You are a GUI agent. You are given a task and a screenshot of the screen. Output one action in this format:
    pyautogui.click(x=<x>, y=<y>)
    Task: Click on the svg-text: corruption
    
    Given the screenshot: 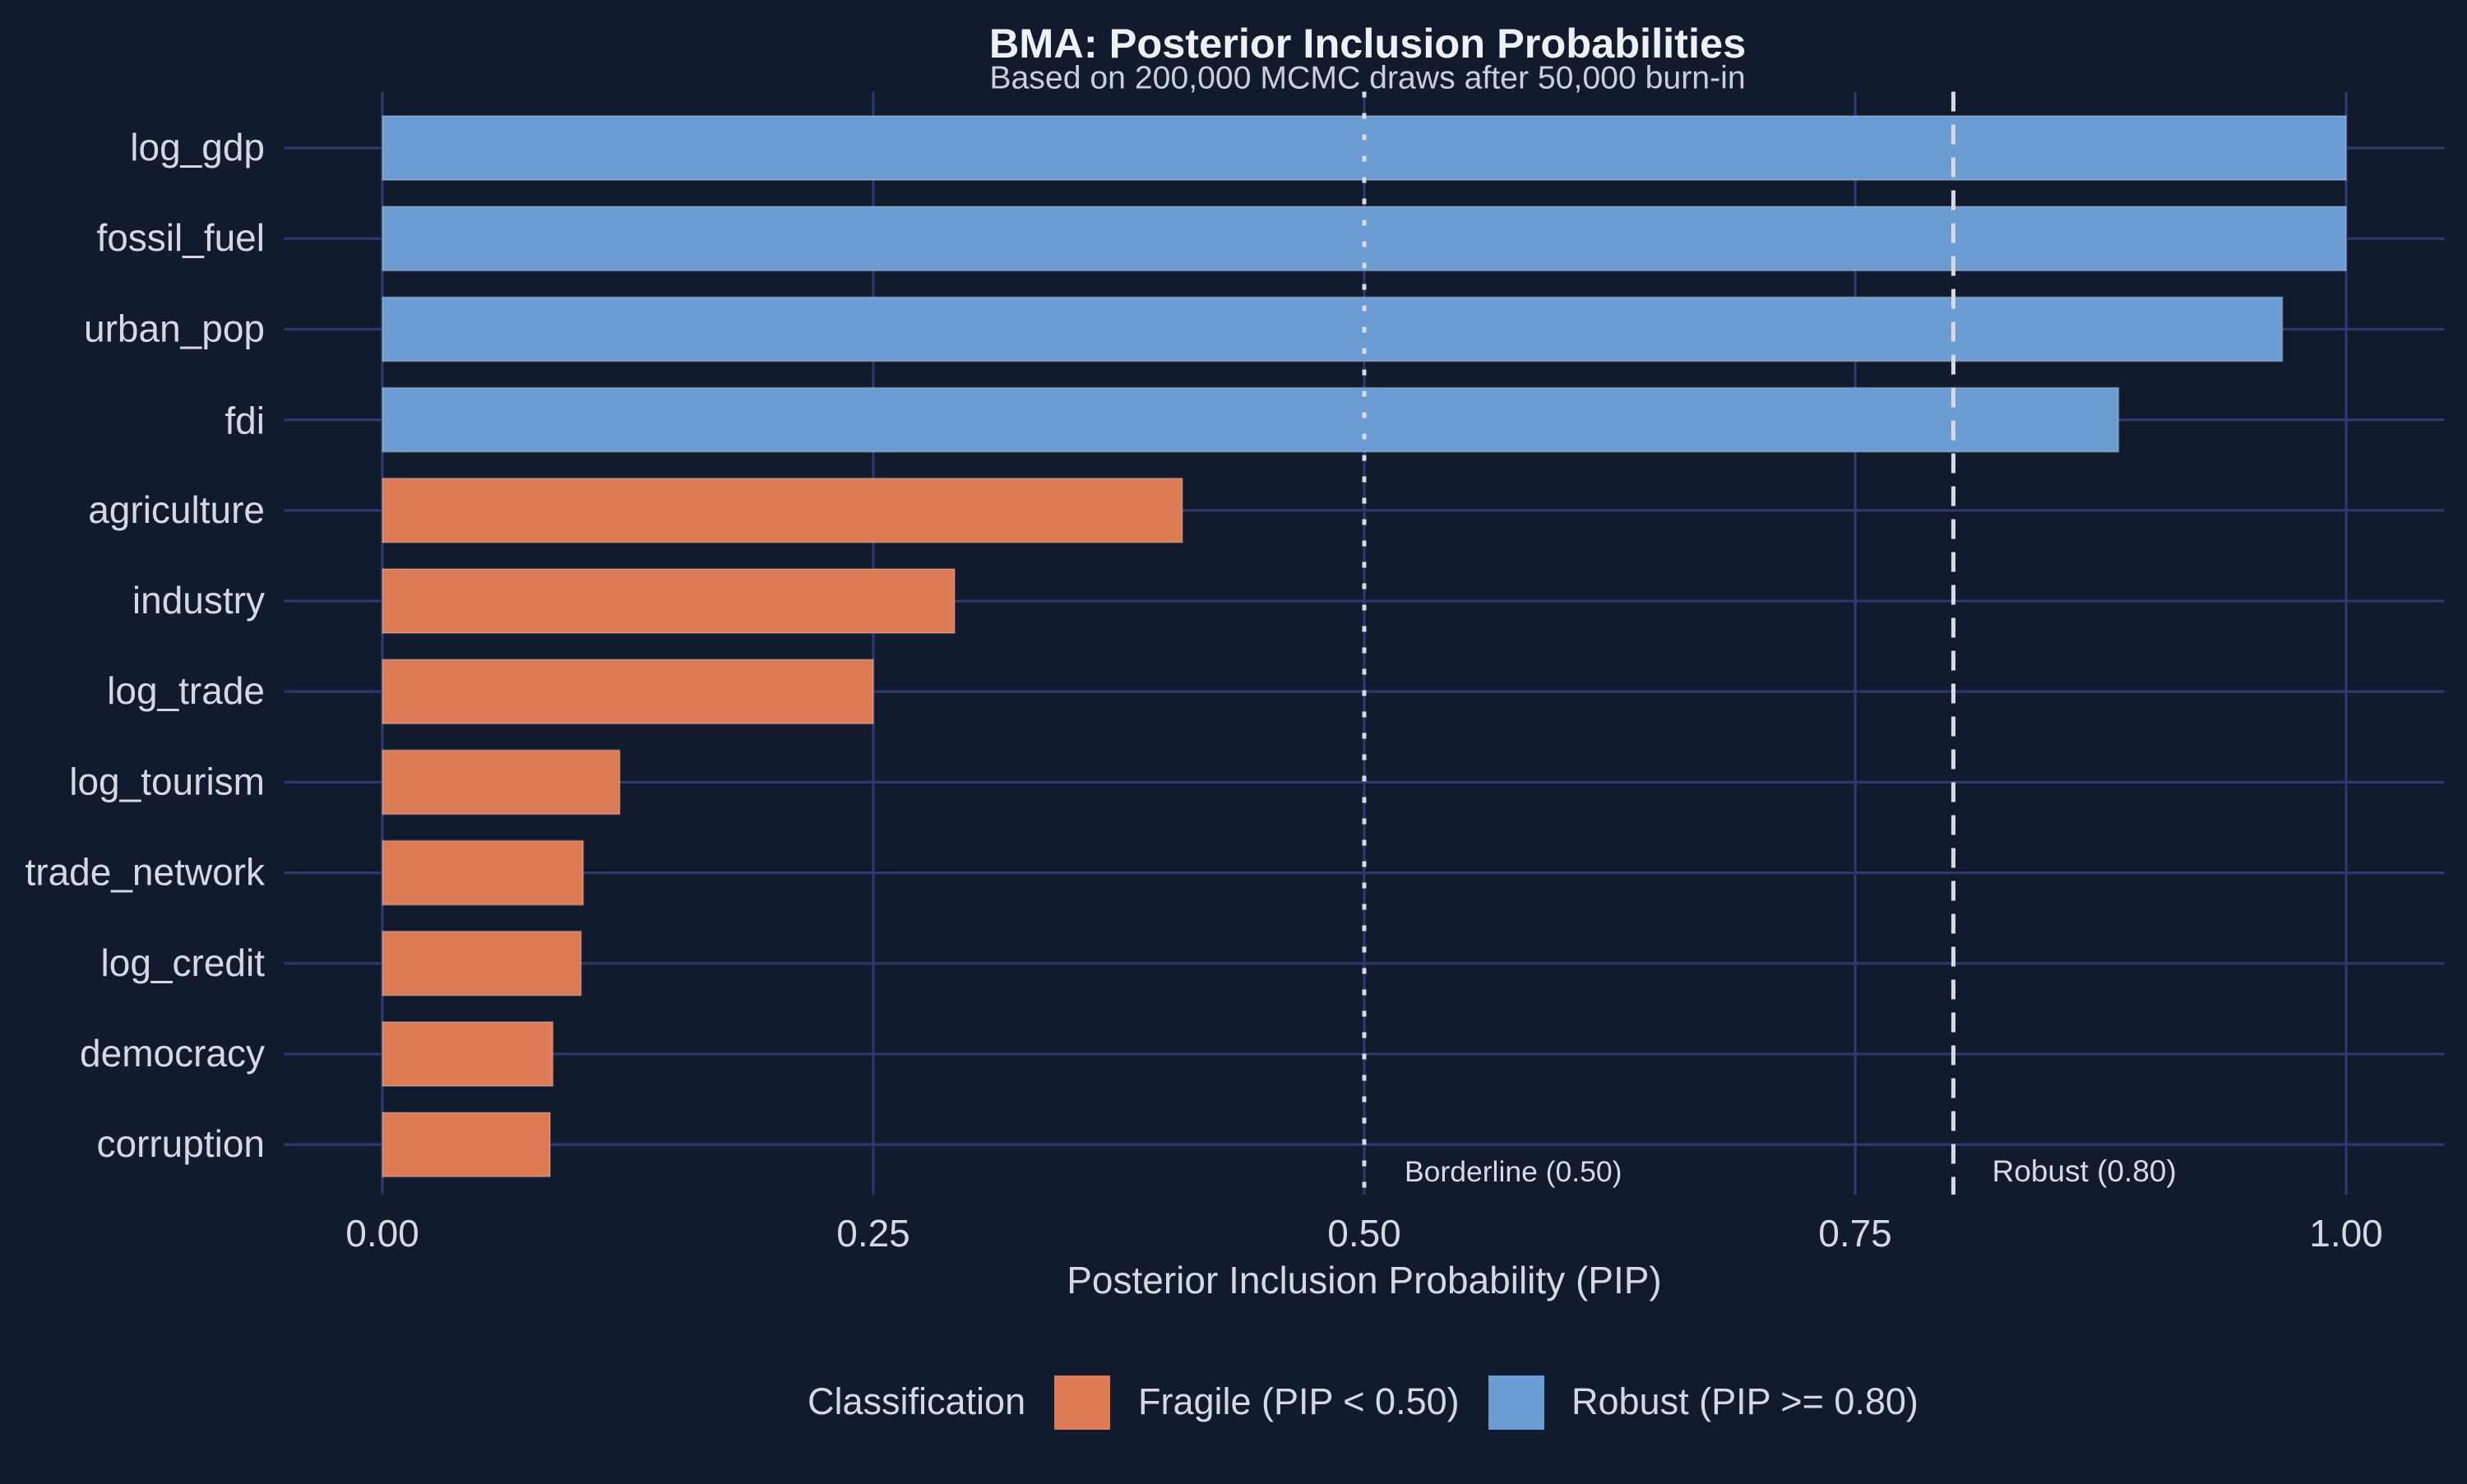 What is the action you would take?
    pyautogui.click(x=180, y=1143)
    